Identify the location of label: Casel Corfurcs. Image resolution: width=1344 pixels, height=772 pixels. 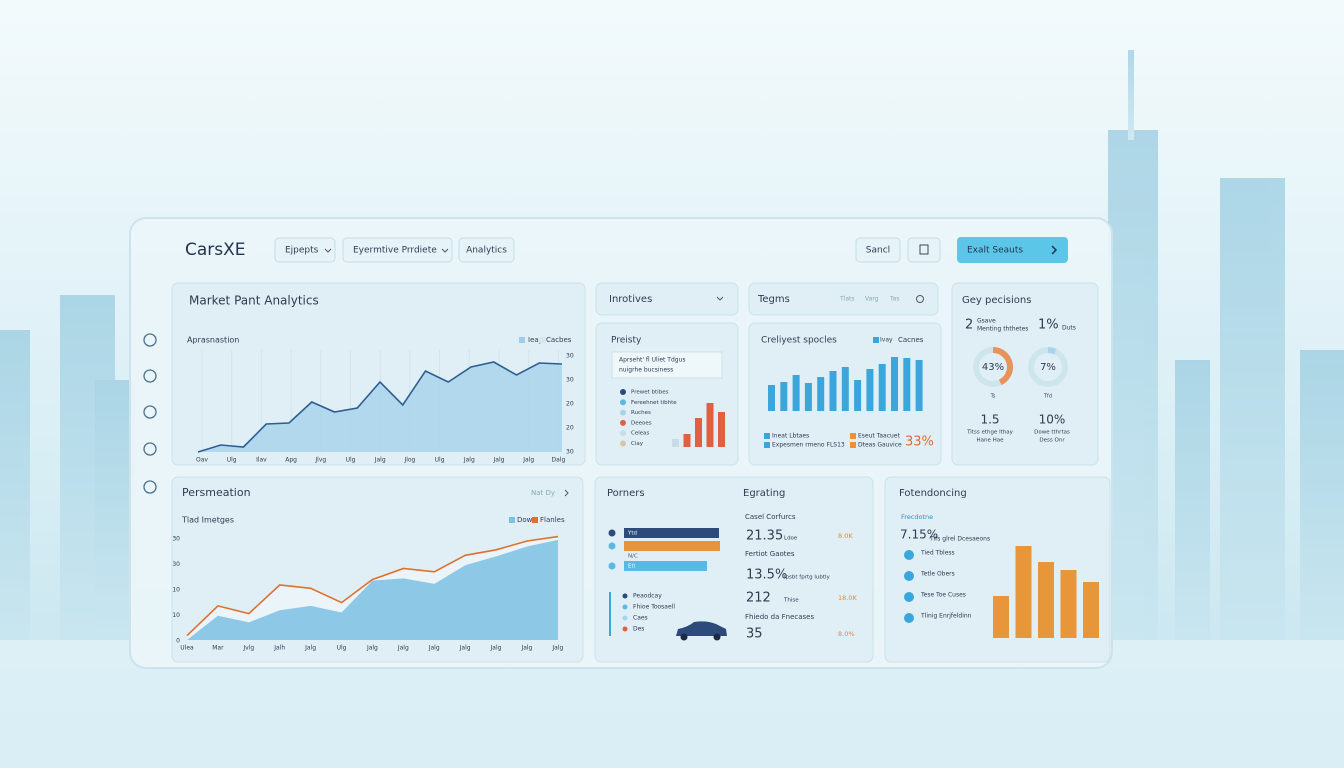
(770, 517).